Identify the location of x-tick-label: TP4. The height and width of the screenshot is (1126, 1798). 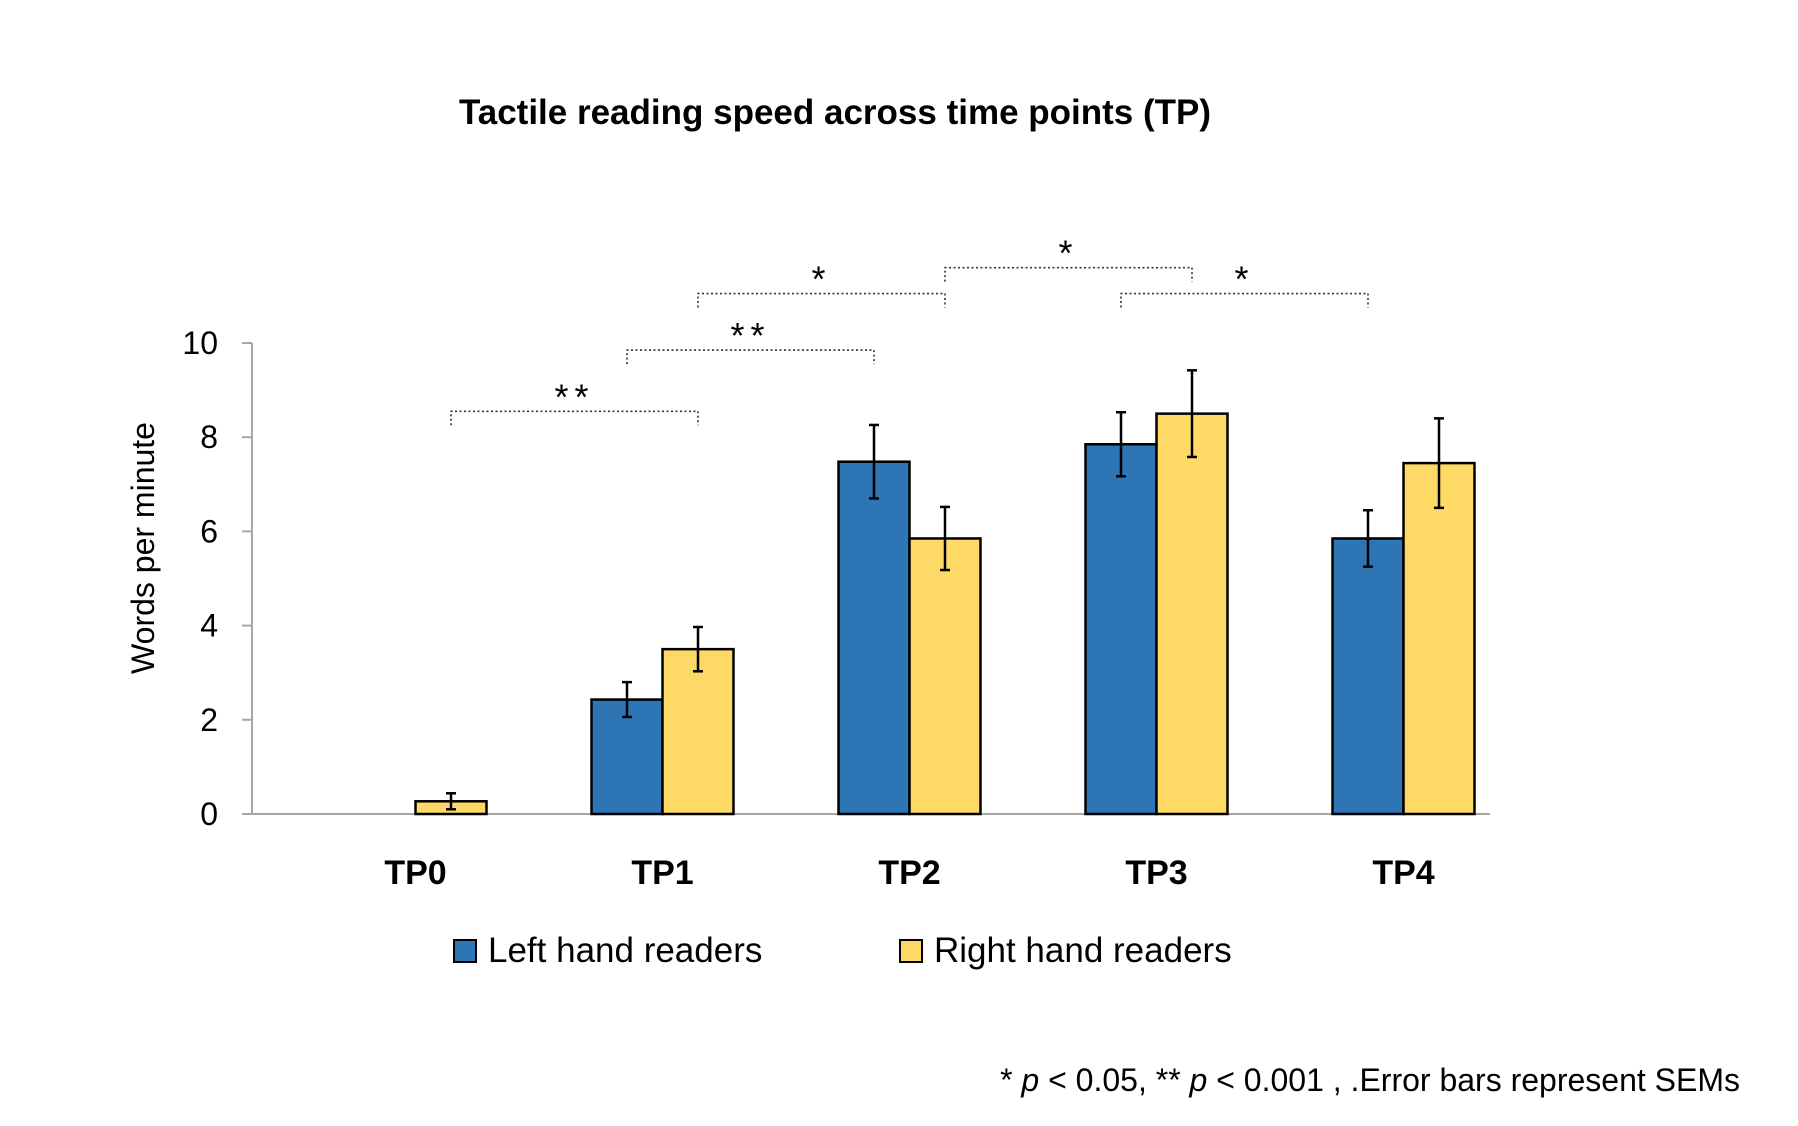
(1403, 873).